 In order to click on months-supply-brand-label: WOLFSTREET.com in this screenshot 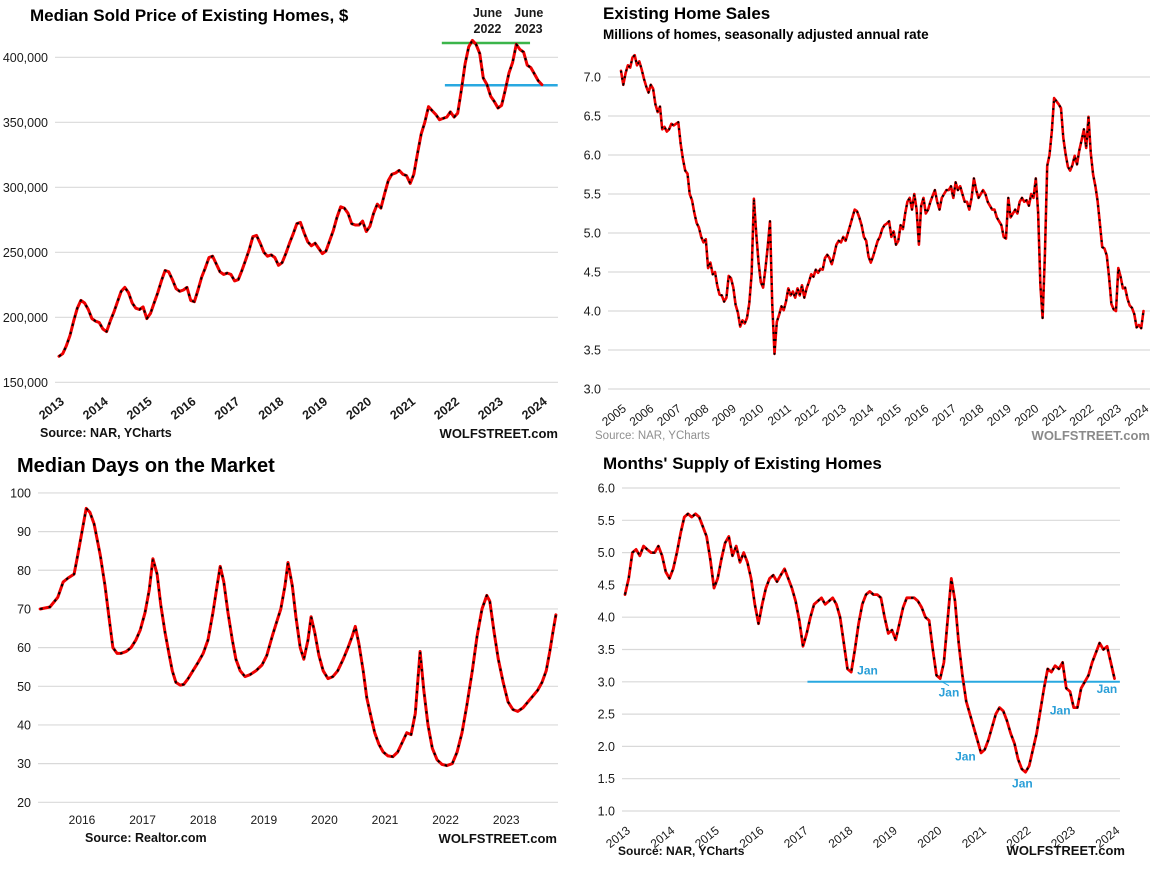, I will do `click(1065, 850)`.